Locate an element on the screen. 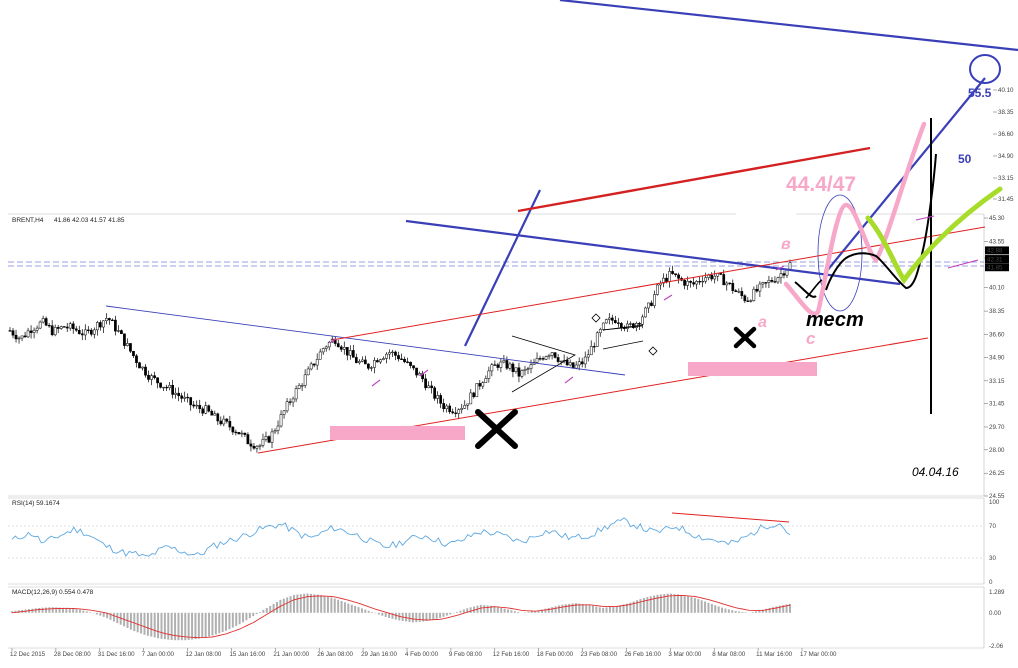 This screenshot has height=668, width=1018. time-tick-label: 8 Mar 08:00 is located at coordinates (729, 654).